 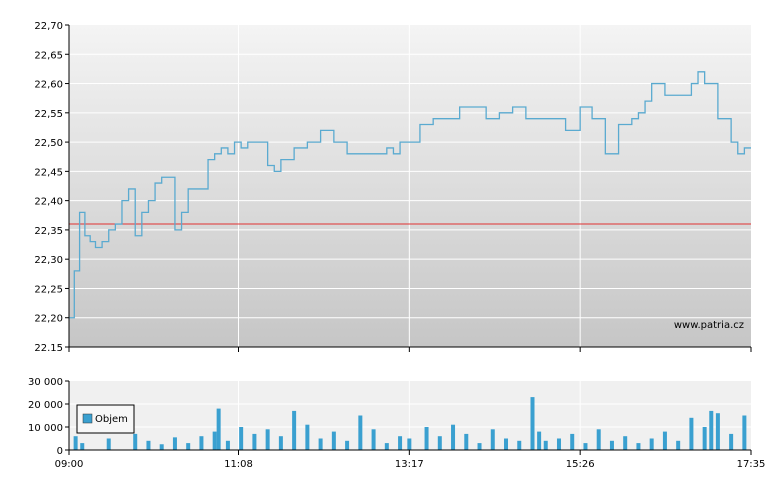 I want to click on legend-label: Objem, so click(x=111, y=419).